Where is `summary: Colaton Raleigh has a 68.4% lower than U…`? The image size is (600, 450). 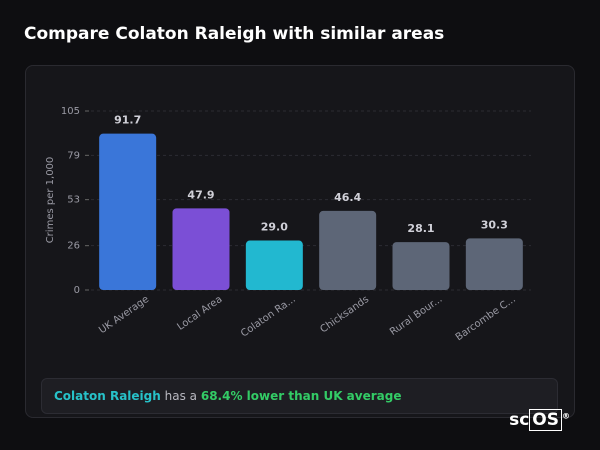
summary: Colaton Raleigh has a 68.4% lower than U… is located at coordinates (299, 396).